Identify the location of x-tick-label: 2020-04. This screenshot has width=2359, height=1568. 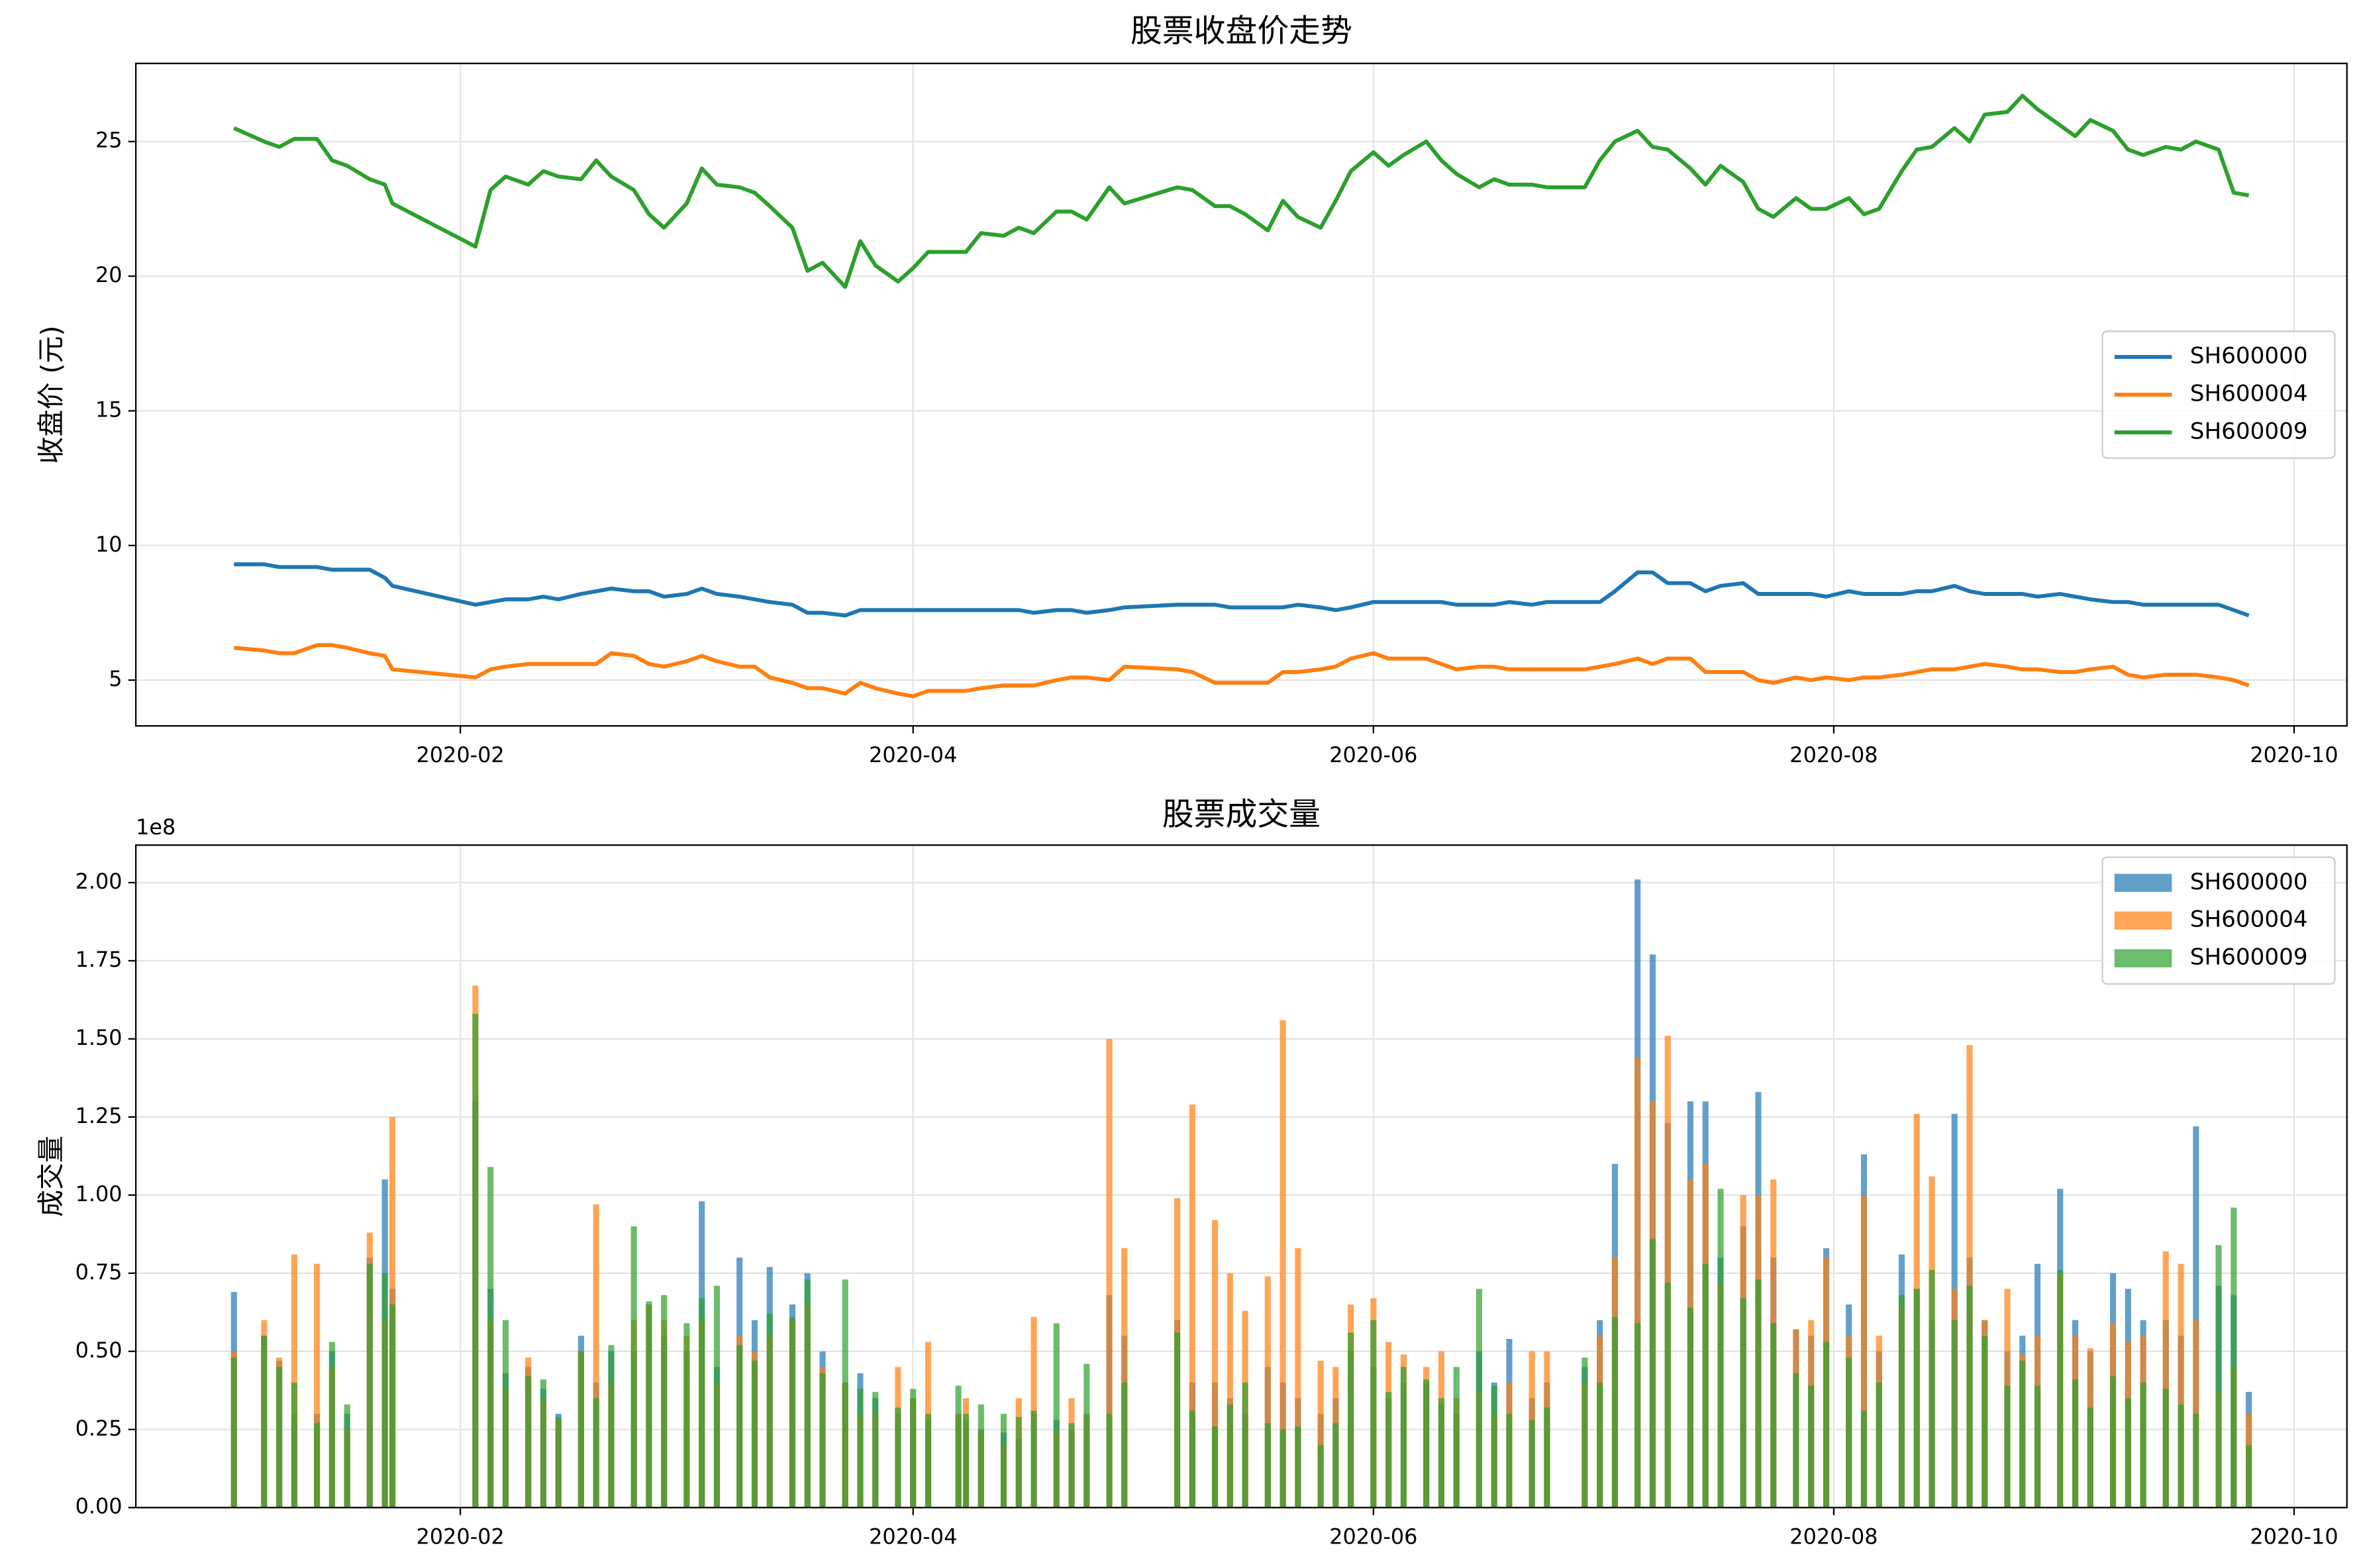
(913, 754).